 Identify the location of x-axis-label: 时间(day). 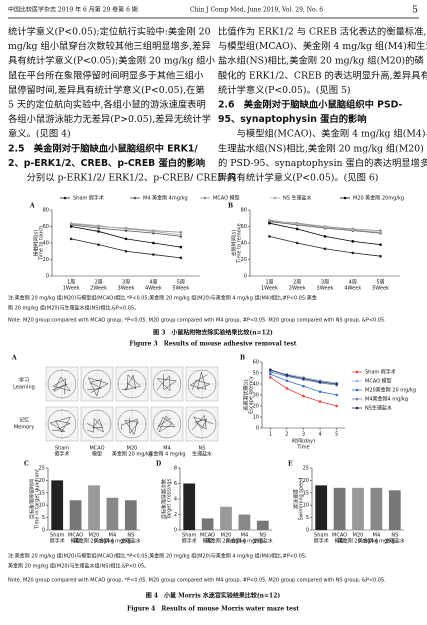
(303, 441).